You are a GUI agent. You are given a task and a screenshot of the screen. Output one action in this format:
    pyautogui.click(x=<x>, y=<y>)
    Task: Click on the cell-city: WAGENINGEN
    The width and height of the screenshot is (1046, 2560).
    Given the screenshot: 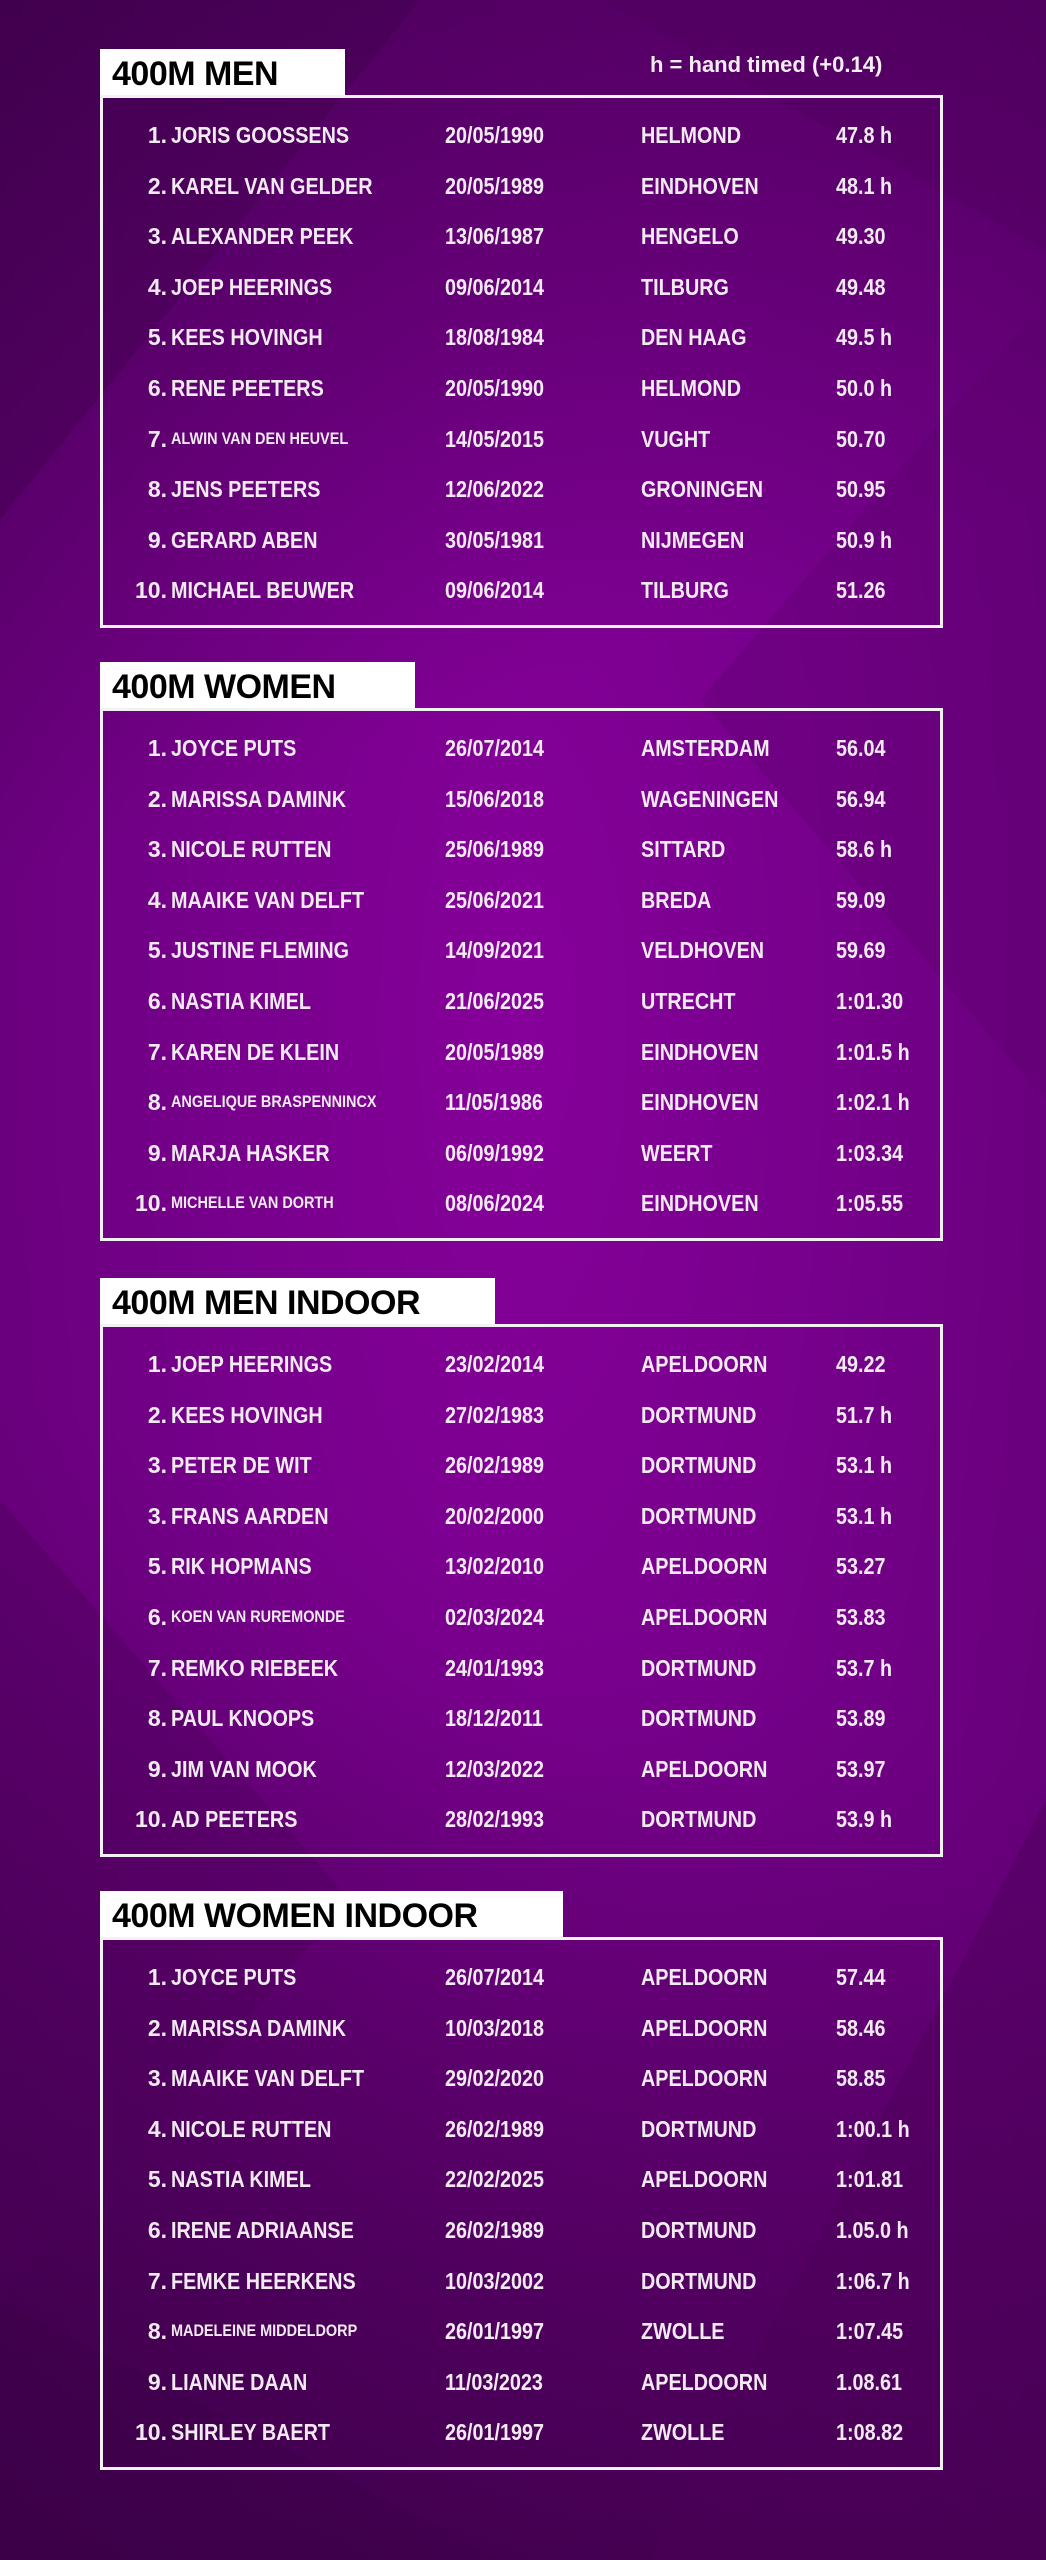 What is the action you would take?
    pyautogui.click(x=710, y=798)
    